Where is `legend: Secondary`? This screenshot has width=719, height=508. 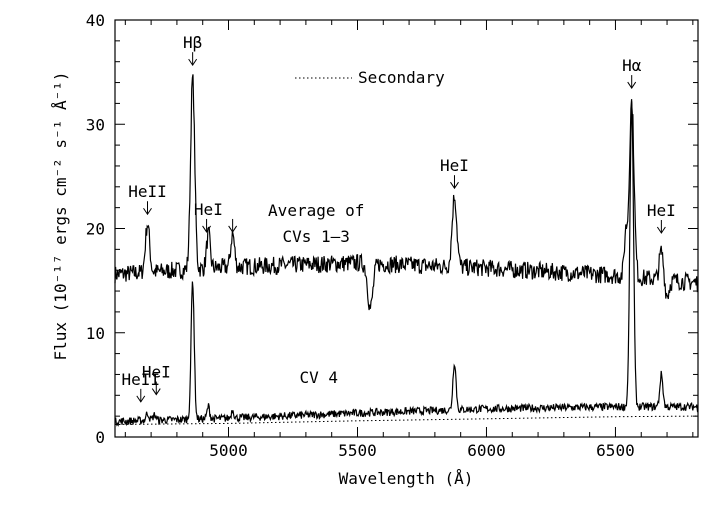
legend: Secondary is located at coordinates (370, 77).